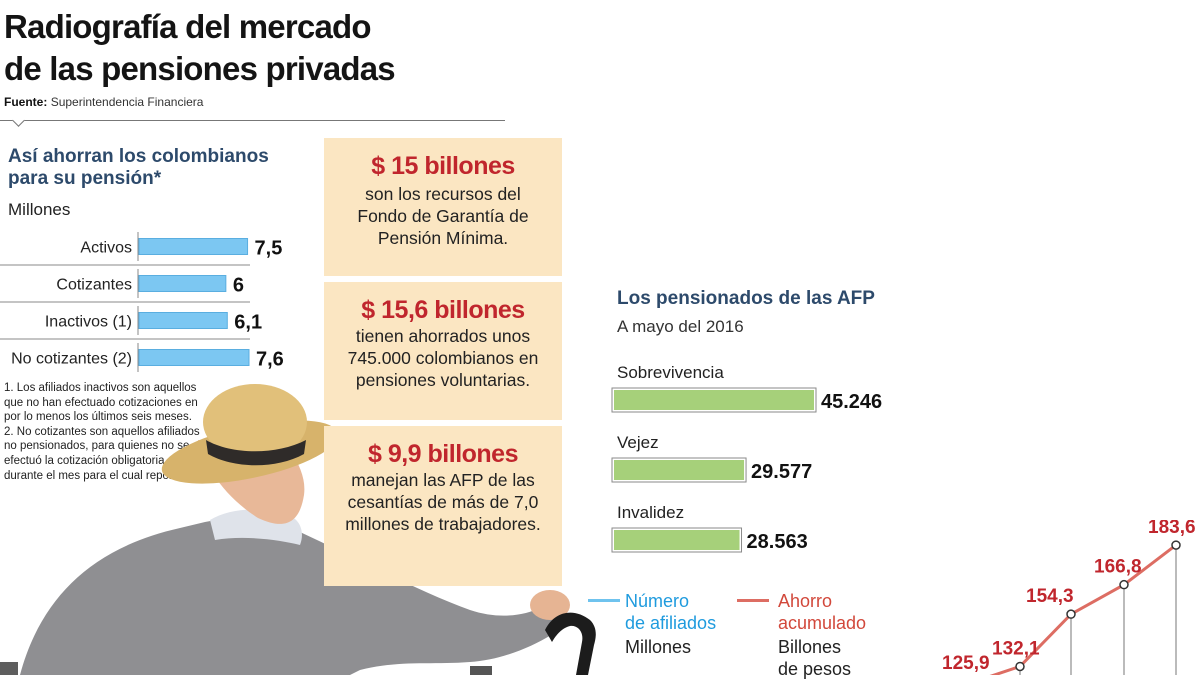  I want to click on value-label: 45.246, so click(851, 402).